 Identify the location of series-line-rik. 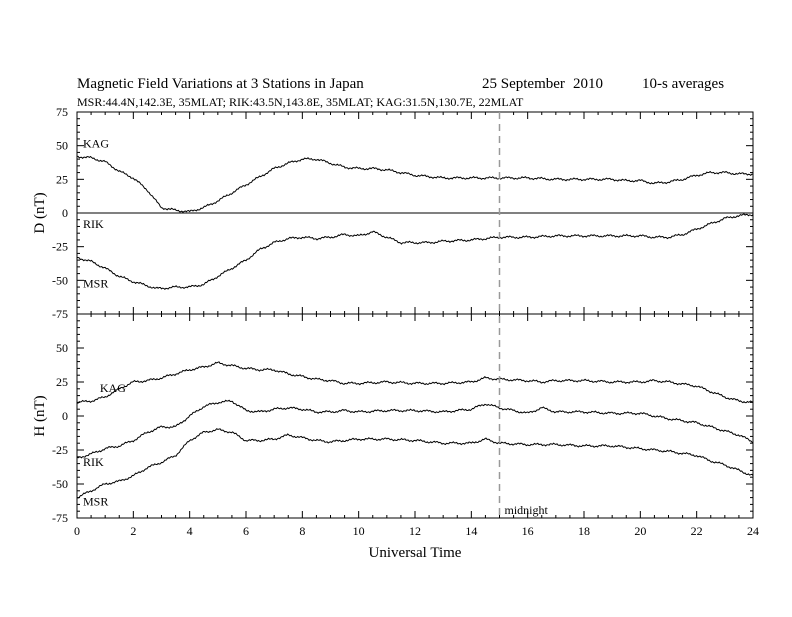
(415, 429).